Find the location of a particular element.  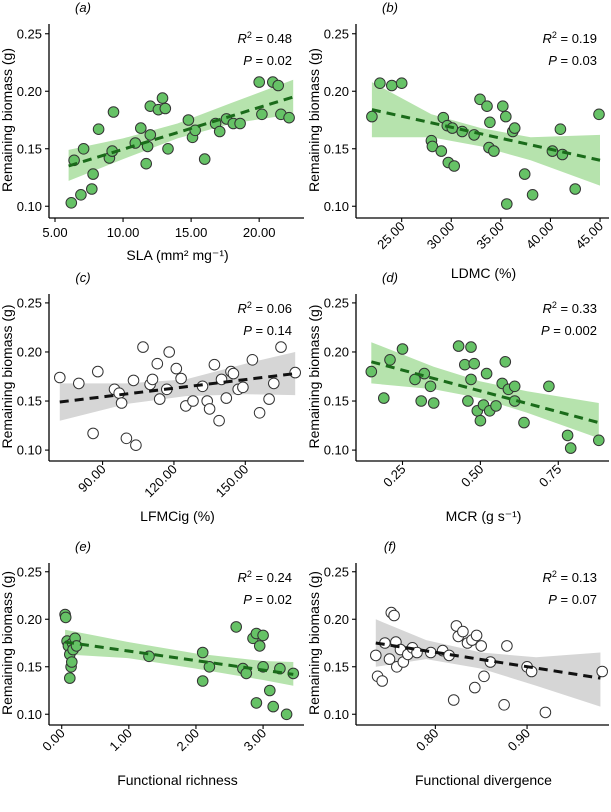

x-tick-label: 0.00 is located at coordinates (53, 740).